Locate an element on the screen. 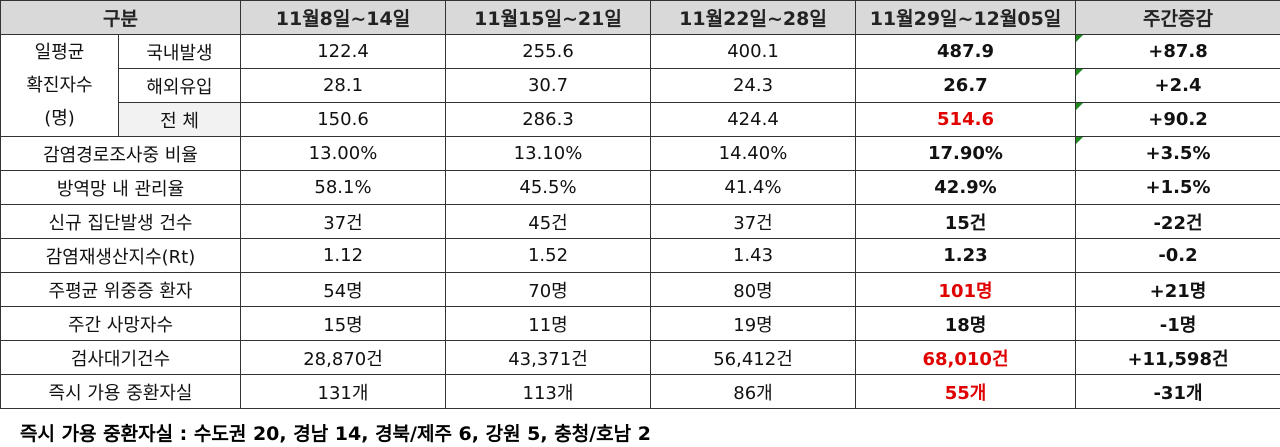 This screenshot has height=447, width=1280. row-label: 즉시 가용 중환자실 is located at coordinates (120, 391).